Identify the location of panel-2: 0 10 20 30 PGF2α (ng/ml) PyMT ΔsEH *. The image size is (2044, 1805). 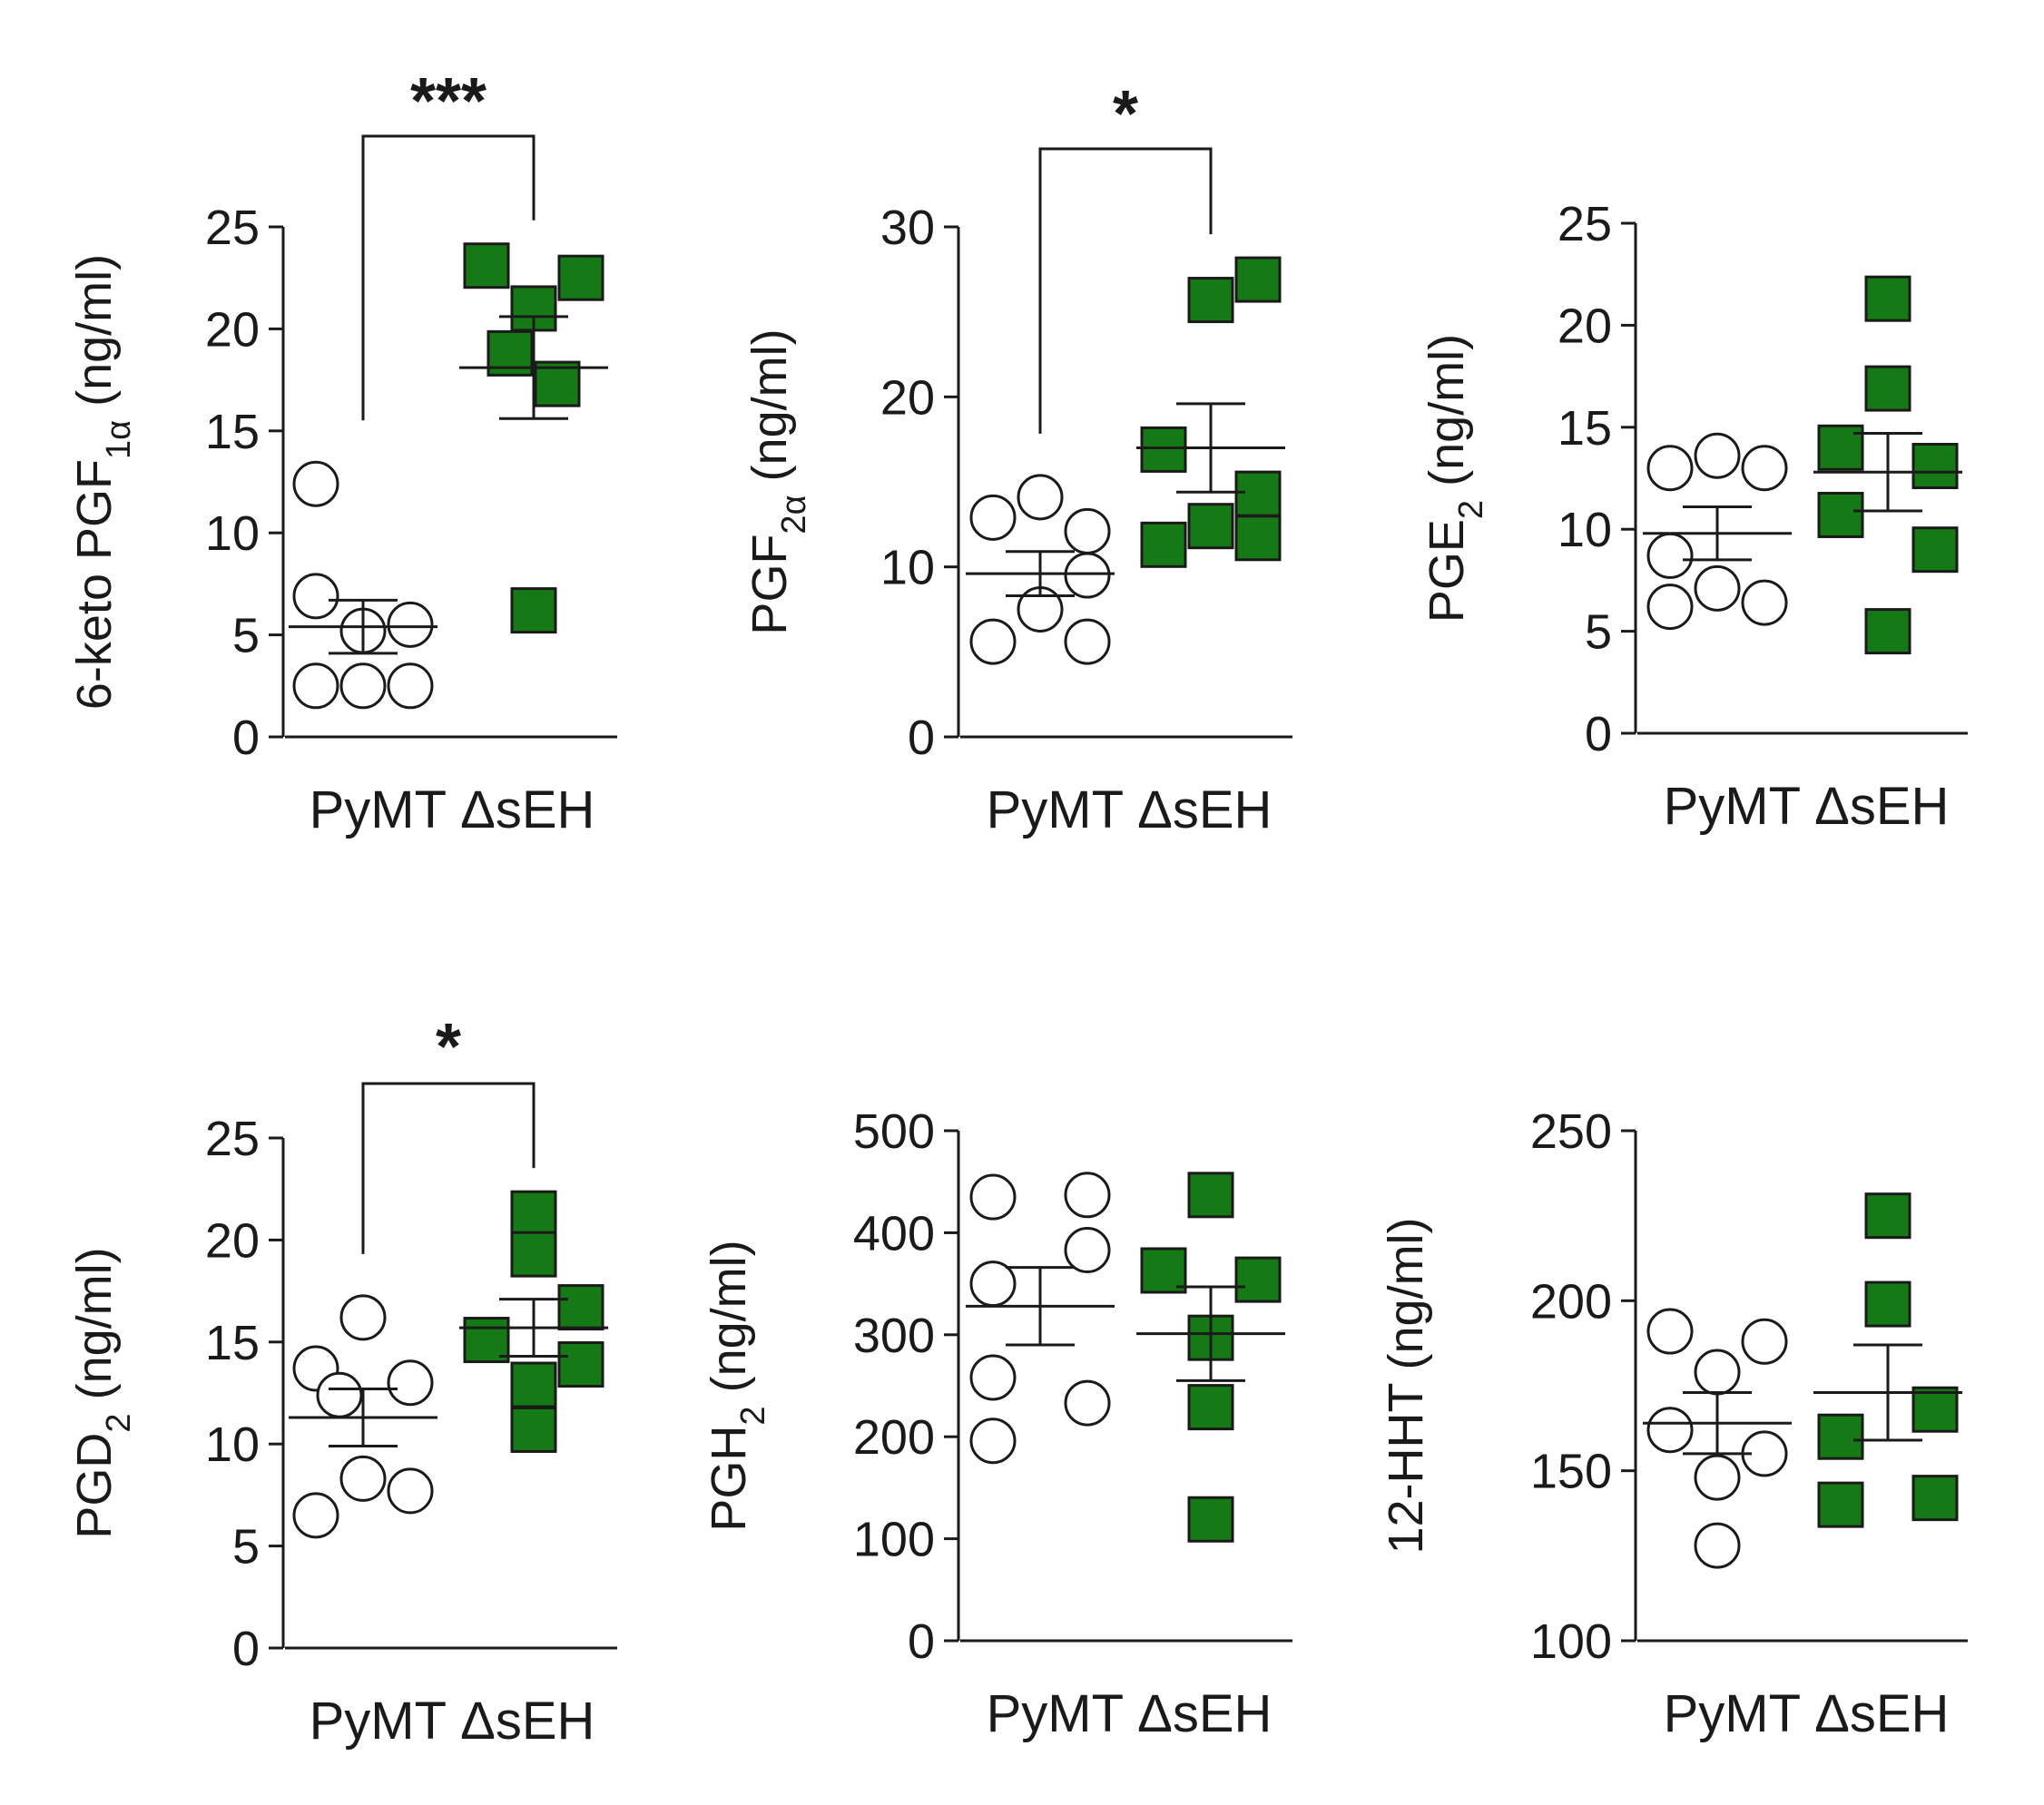
(1017, 458).